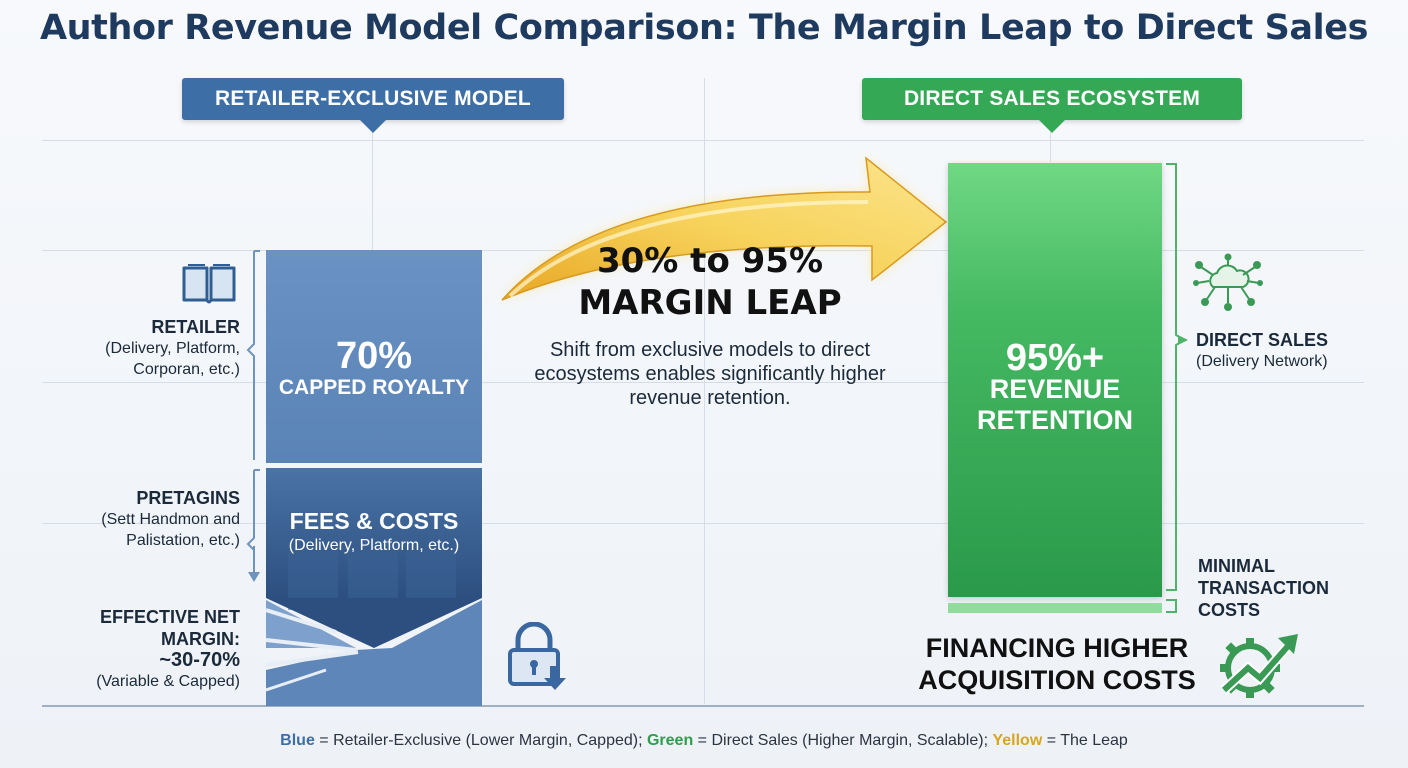 The height and width of the screenshot is (768, 1408). What do you see at coordinates (710, 282) in the screenshot?
I see `margin-leap-title: 30% to 95% MARGIN LEAP` at bounding box center [710, 282].